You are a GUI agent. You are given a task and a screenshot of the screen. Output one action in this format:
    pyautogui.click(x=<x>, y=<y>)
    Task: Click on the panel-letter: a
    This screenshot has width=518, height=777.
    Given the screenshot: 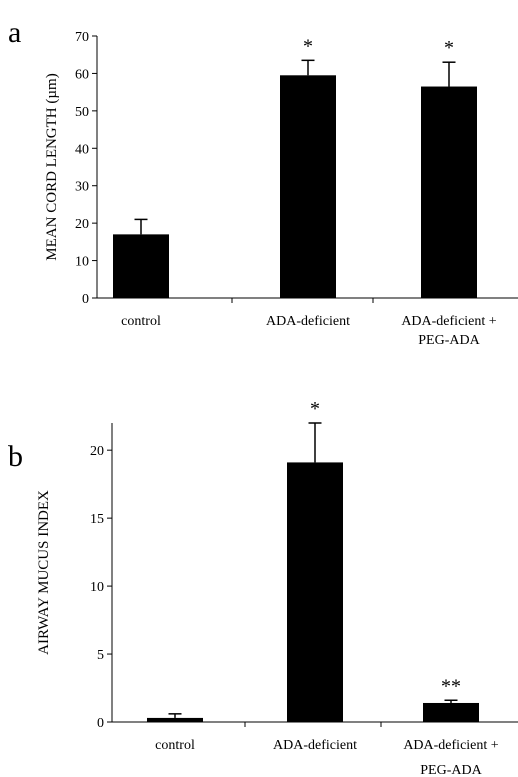 What is the action you would take?
    pyautogui.click(x=14, y=32)
    